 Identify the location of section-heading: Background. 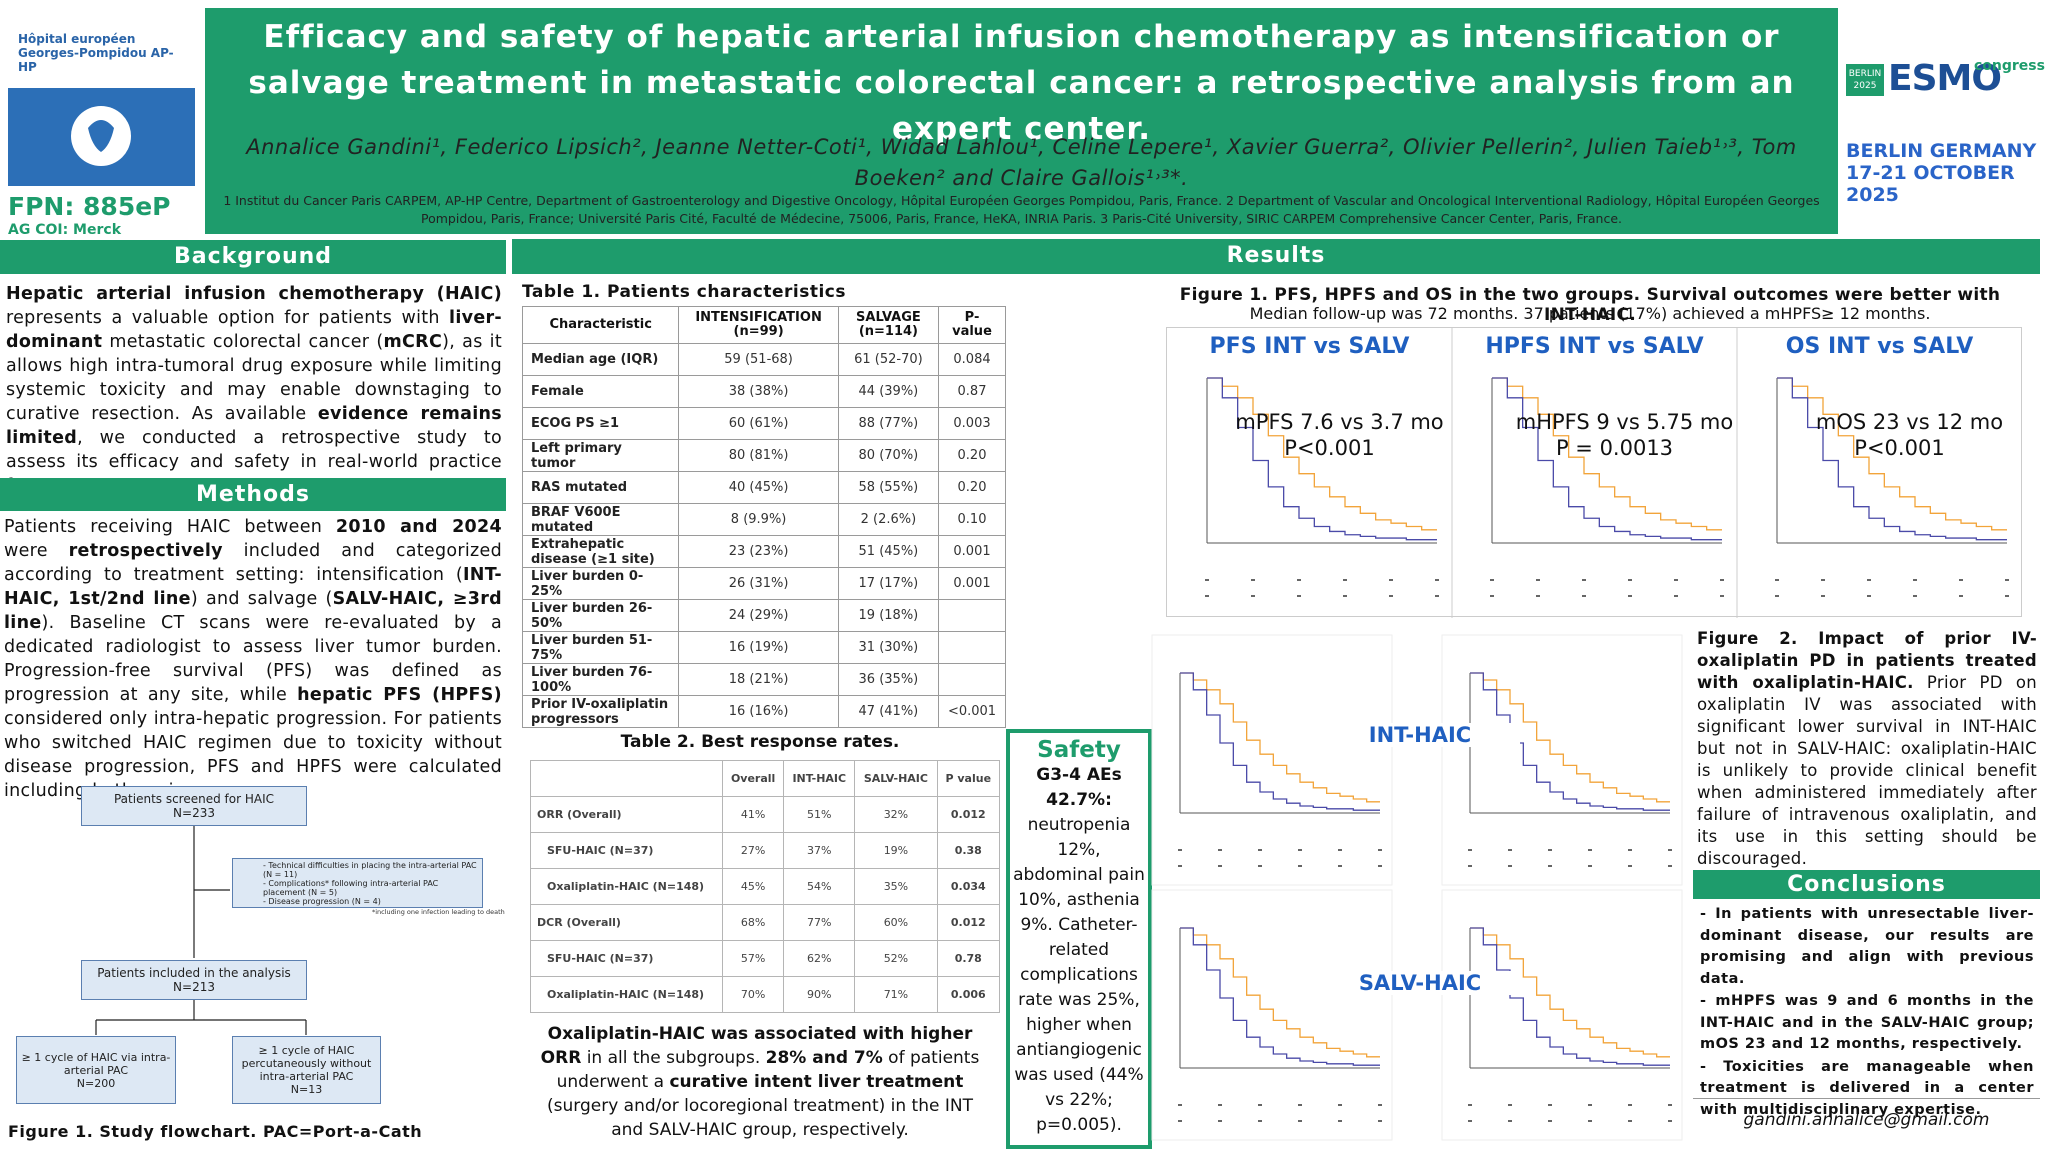
(253, 257).